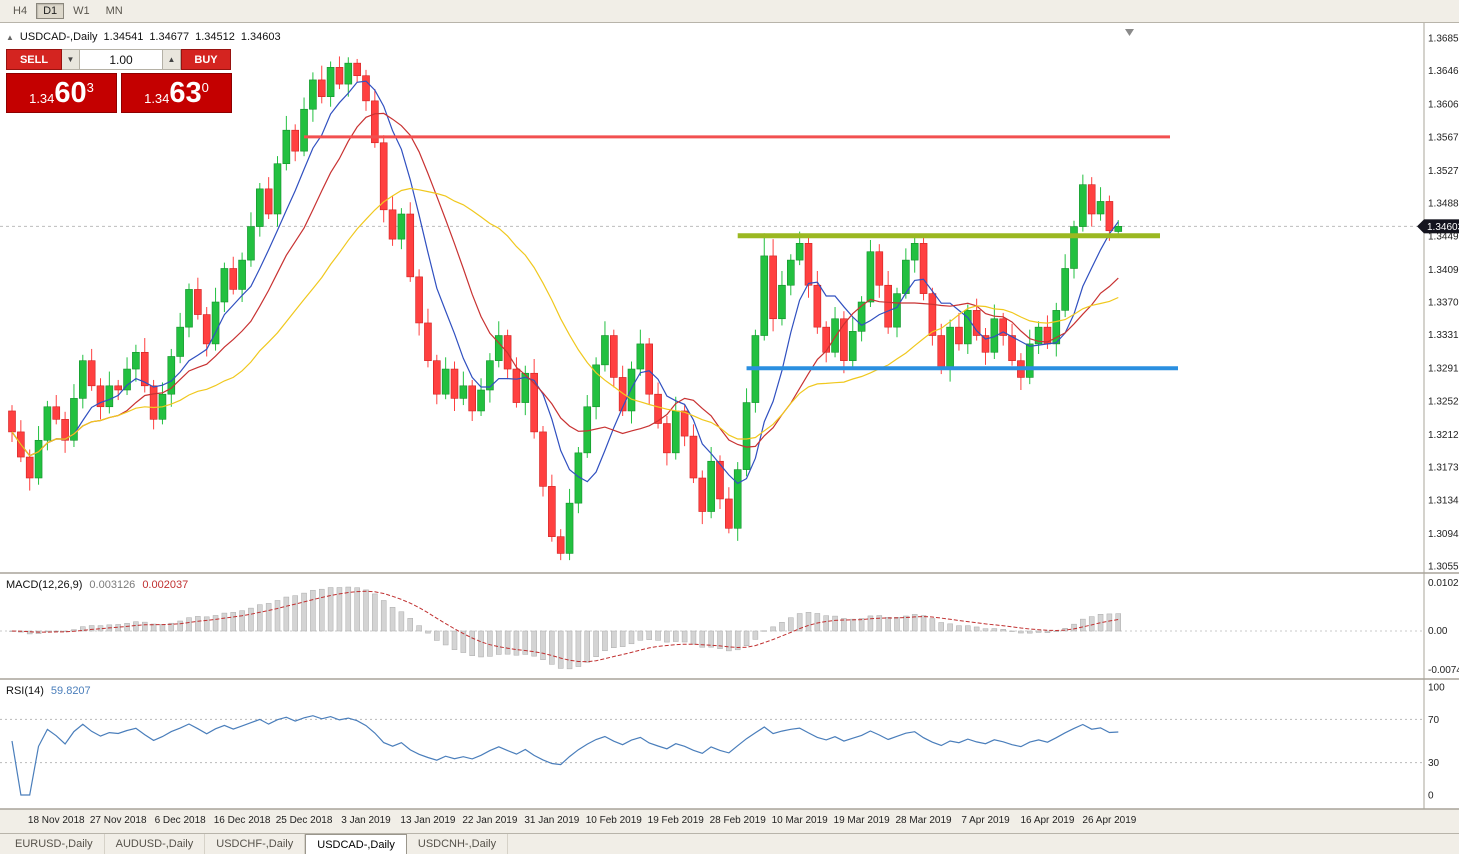 The image size is (1459, 854). What do you see at coordinates (176, 93) in the screenshot?
I see `ask-price-box: 1.34 63 0` at bounding box center [176, 93].